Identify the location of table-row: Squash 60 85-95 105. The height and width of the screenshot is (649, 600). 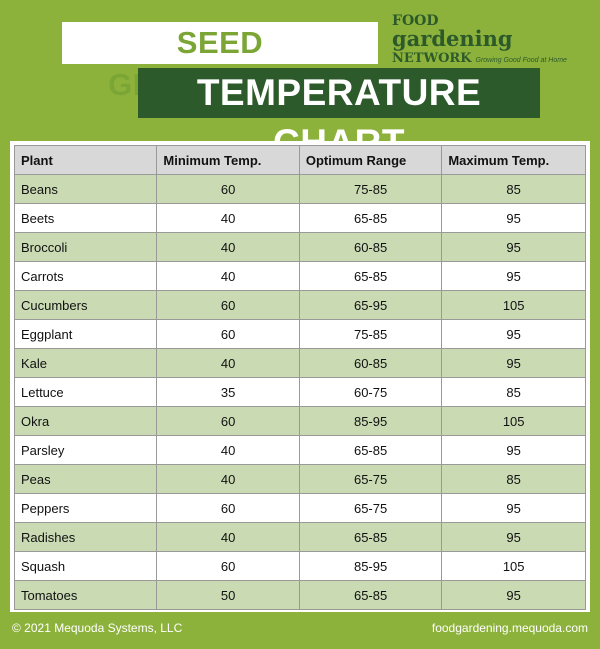
(299, 566).